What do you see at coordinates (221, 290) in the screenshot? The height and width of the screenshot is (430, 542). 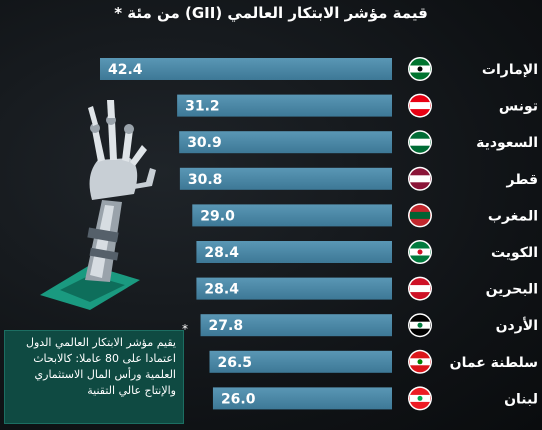 I see `value-label-6: 28.4` at bounding box center [221, 290].